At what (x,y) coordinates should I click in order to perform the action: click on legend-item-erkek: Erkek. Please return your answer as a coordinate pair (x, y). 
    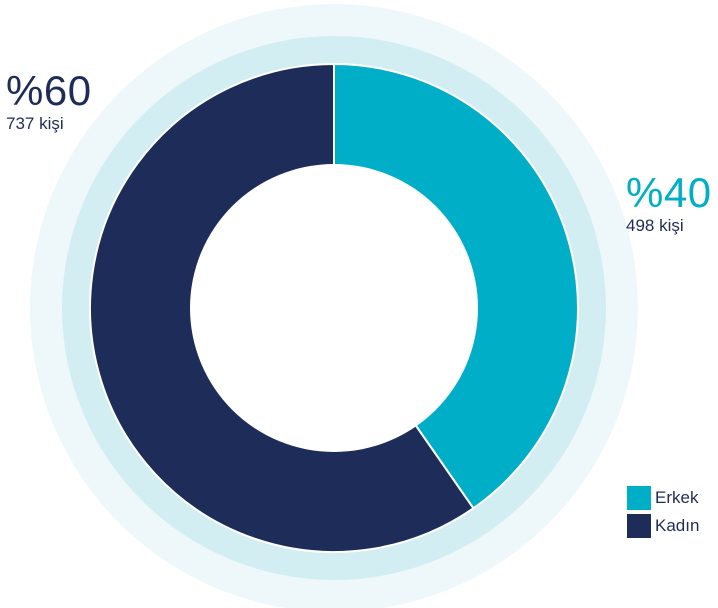
    Looking at the image, I should click on (663, 498).